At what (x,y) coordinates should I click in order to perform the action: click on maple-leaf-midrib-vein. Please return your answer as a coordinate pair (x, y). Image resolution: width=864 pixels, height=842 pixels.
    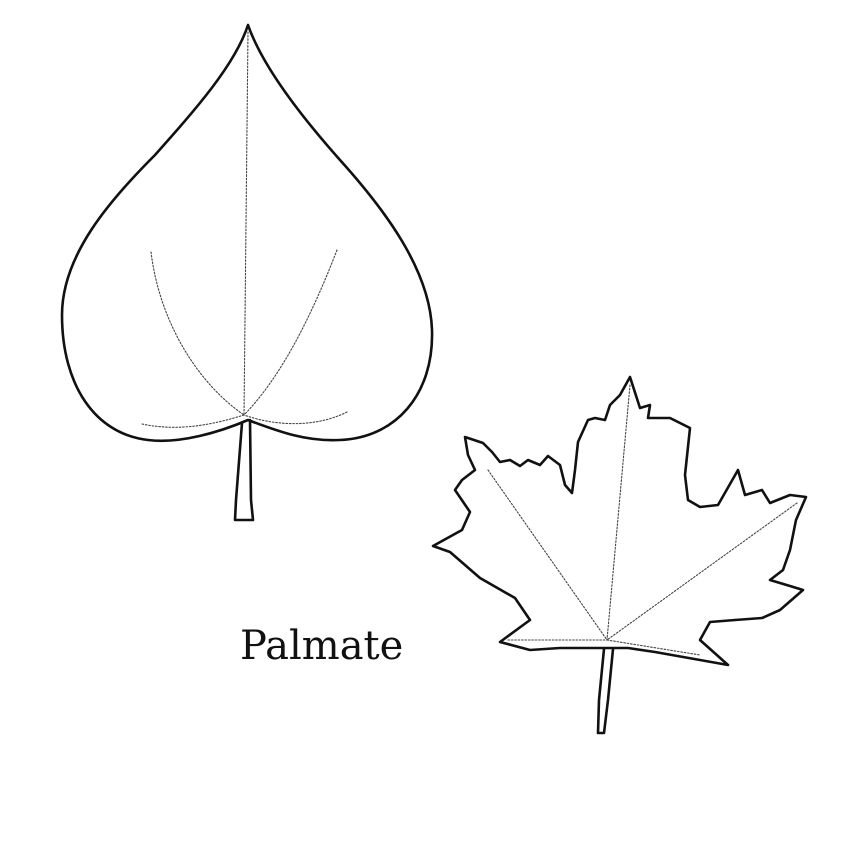
    Looking at the image, I should click on (618, 512).